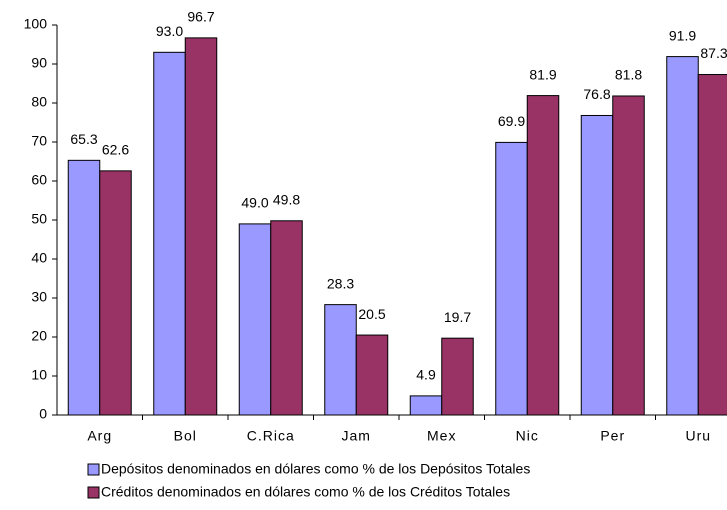  I want to click on value-label: 4.9, so click(426, 375).